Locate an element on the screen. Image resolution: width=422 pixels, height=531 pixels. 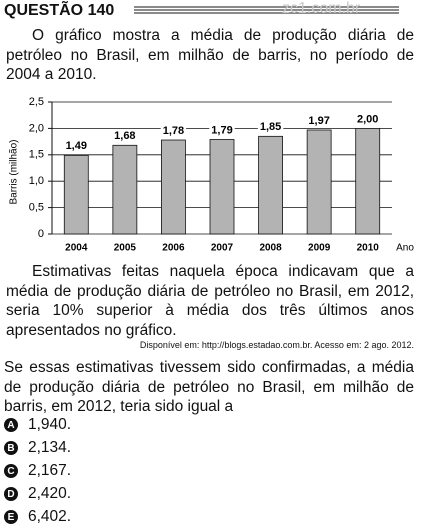
option-letter: D is located at coordinates (11, 494).